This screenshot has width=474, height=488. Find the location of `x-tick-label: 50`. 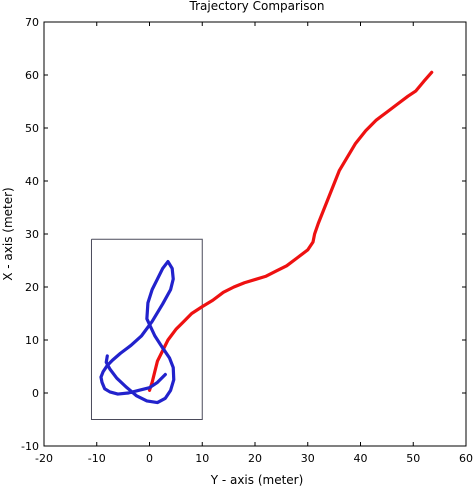

x-tick-label: 50 is located at coordinates (413, 458).